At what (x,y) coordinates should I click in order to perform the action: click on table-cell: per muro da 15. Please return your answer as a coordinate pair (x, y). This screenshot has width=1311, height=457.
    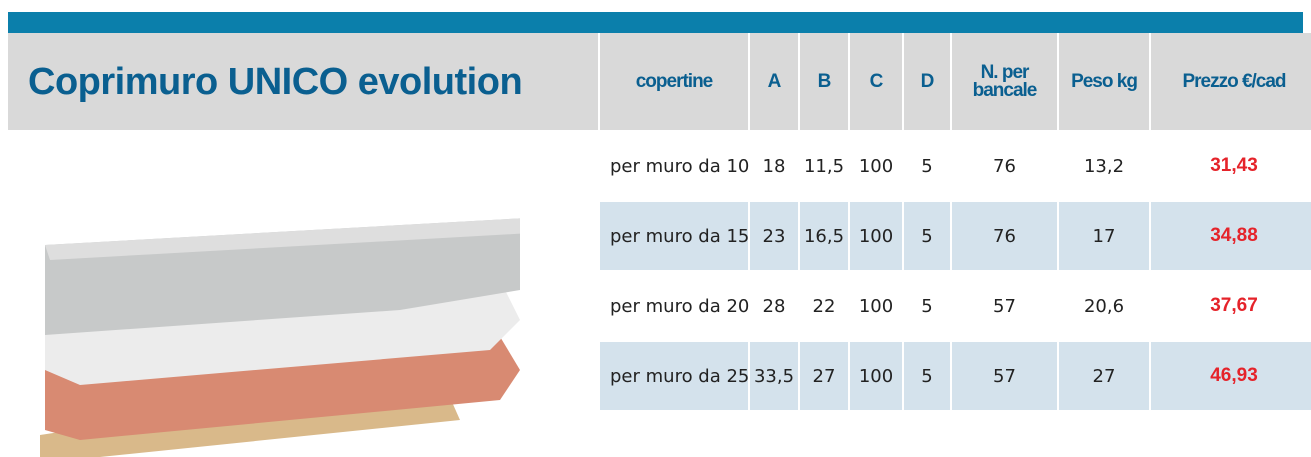
    Looking at the image, I should click on (674, 236).